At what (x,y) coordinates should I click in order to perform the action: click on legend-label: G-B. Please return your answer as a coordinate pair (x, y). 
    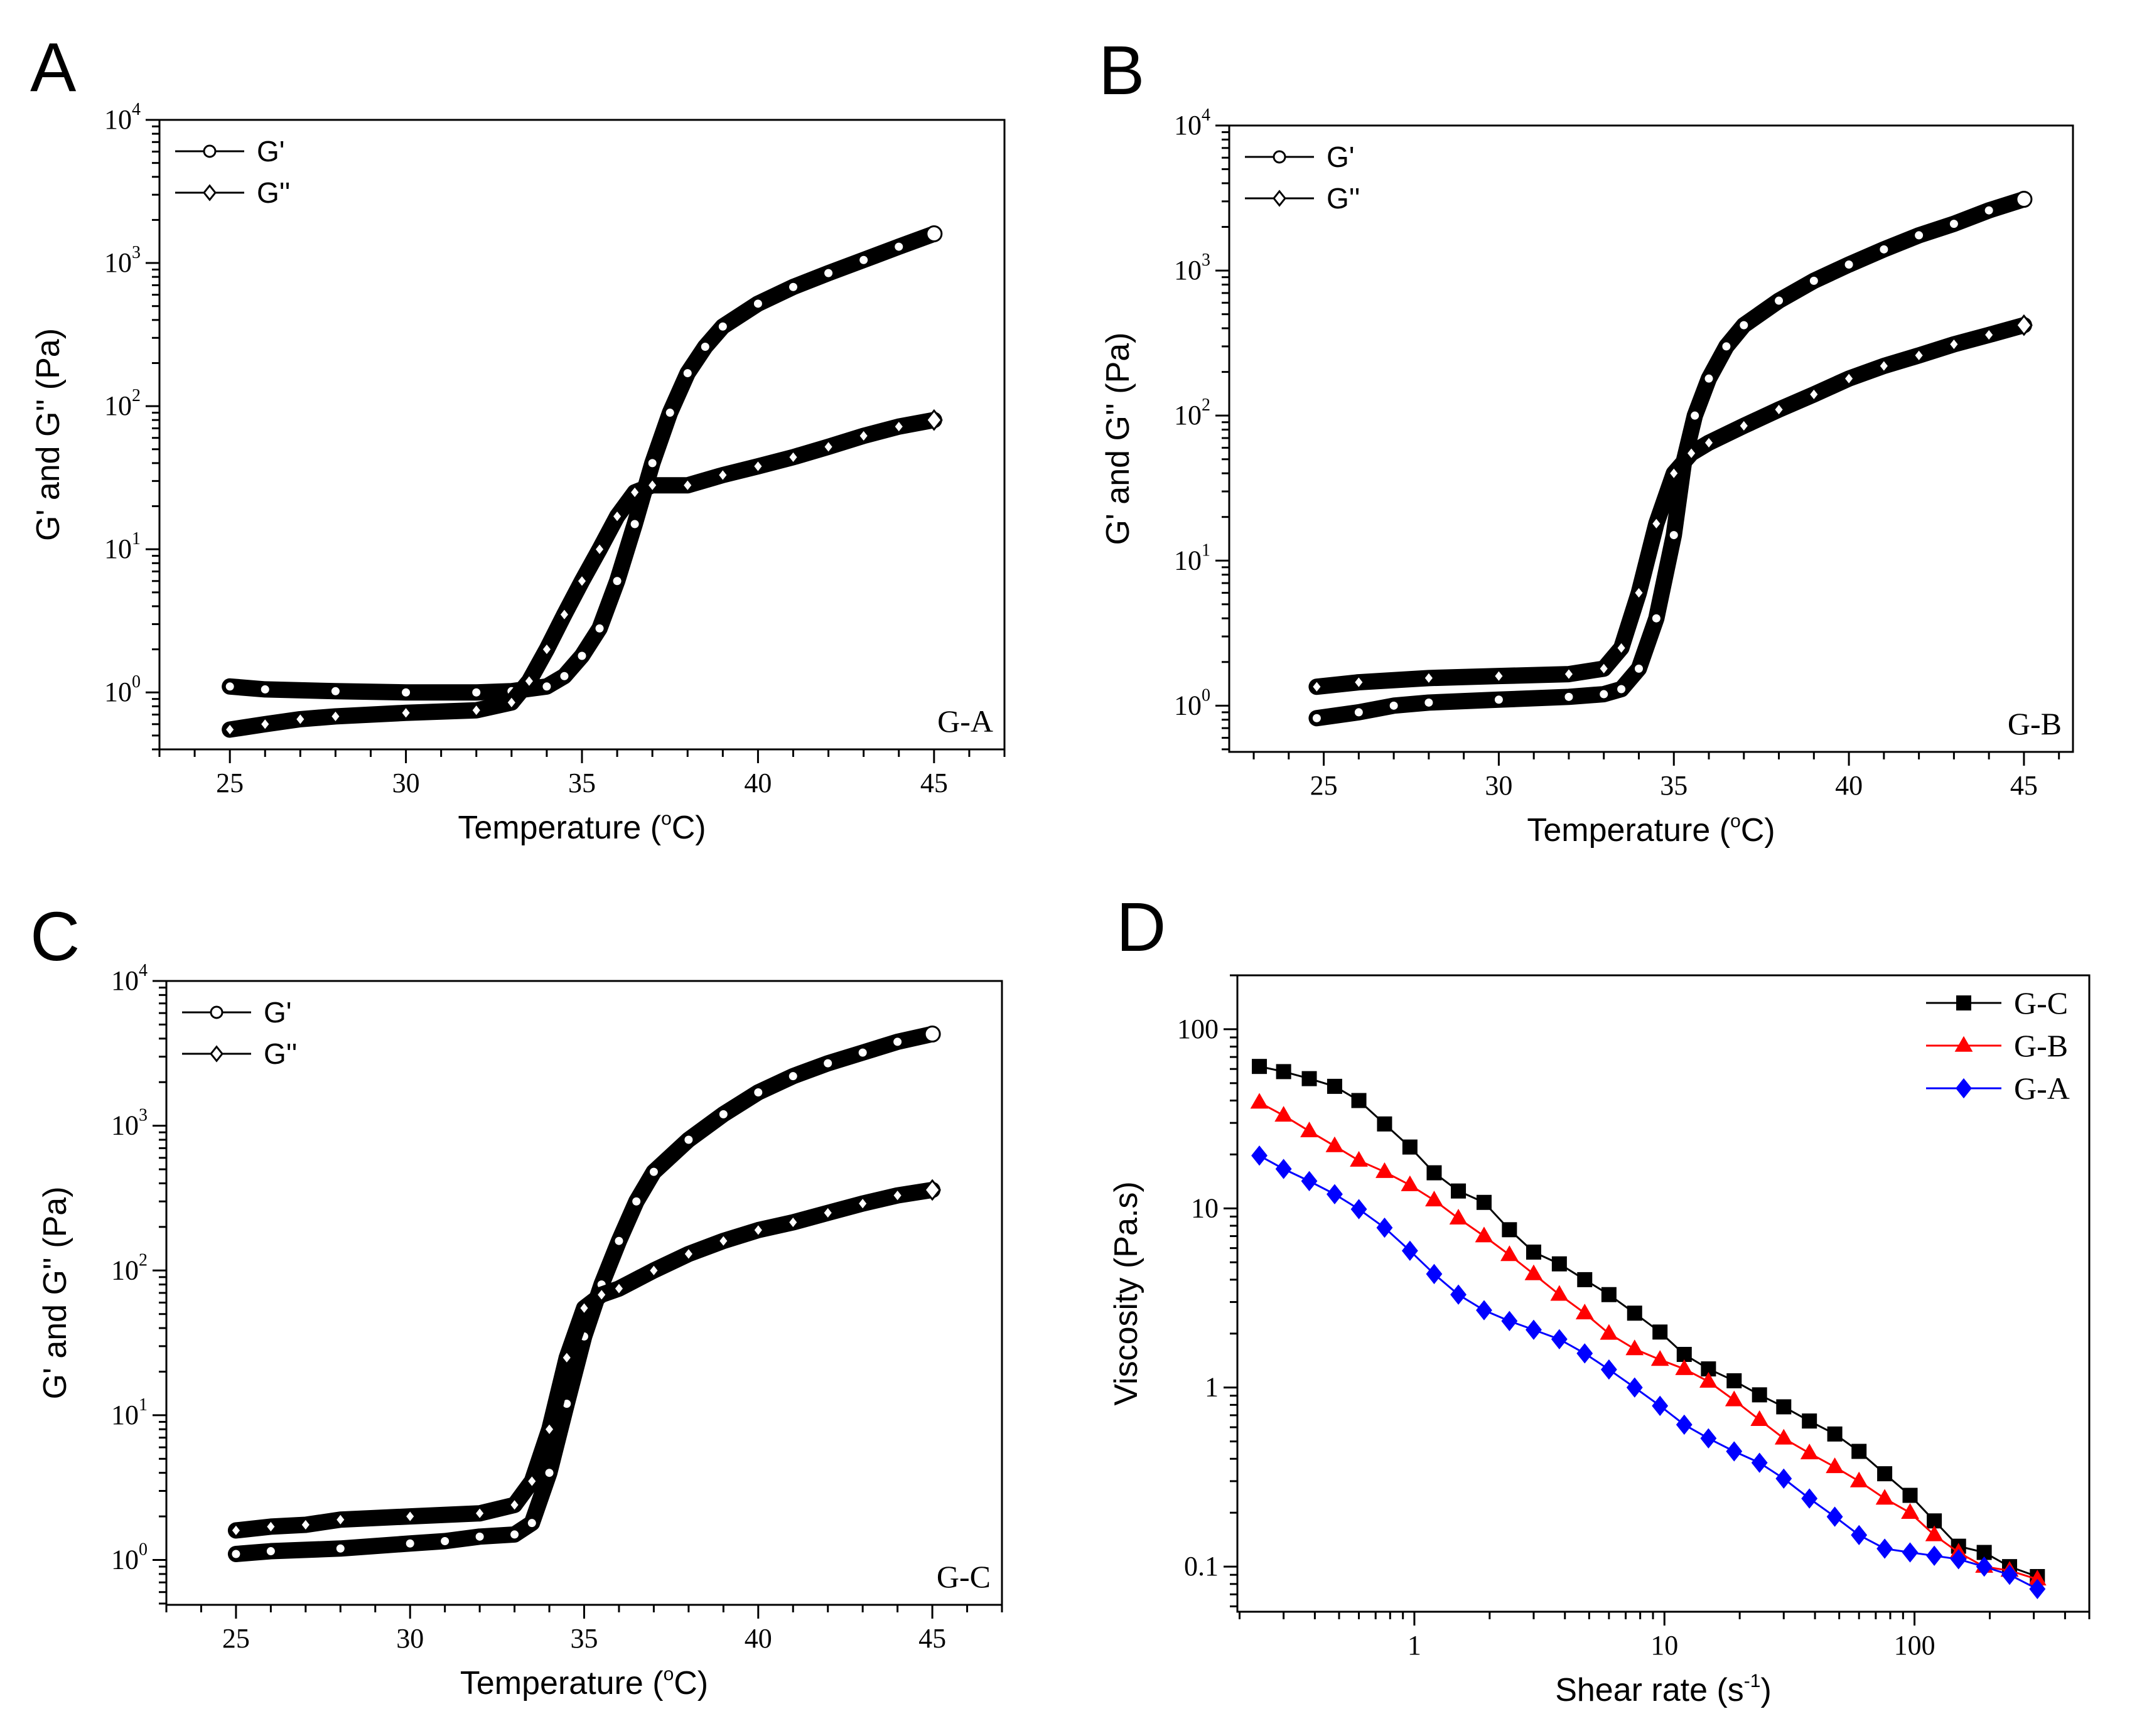
    Looking at the image, I should click on (2041, 1045).